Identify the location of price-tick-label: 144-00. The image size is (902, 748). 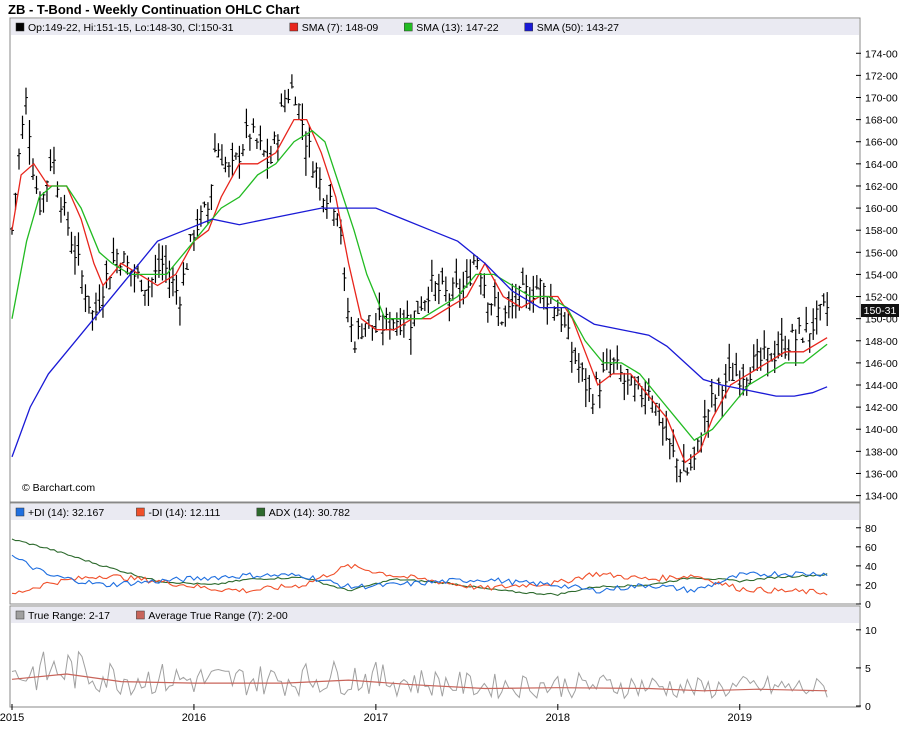
(881, 386).